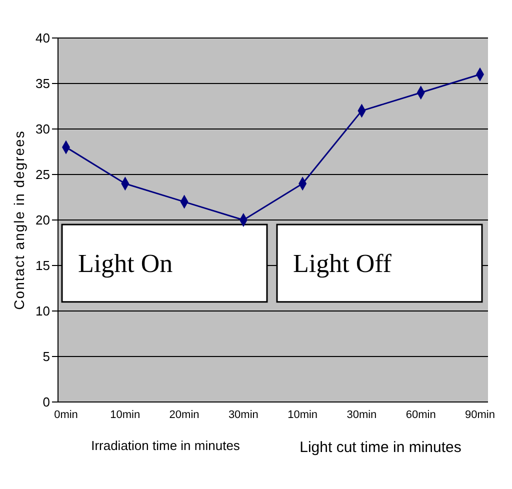  I want to click on y-tick-label: 0, so click(46, 402).